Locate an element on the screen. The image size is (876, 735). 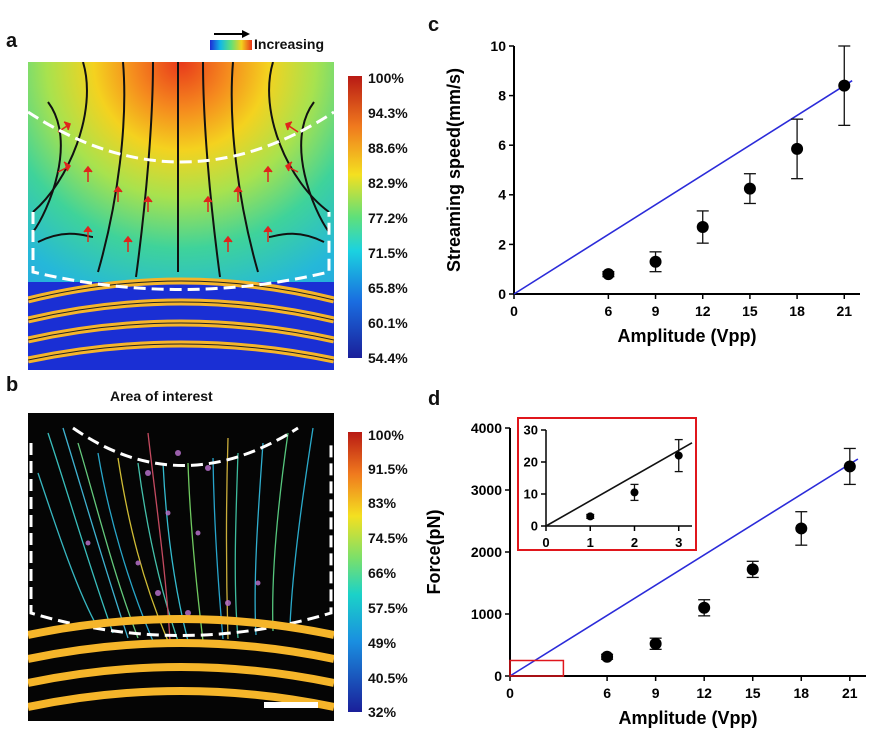
panel-d-label: d is located at coordinates (434, 399).